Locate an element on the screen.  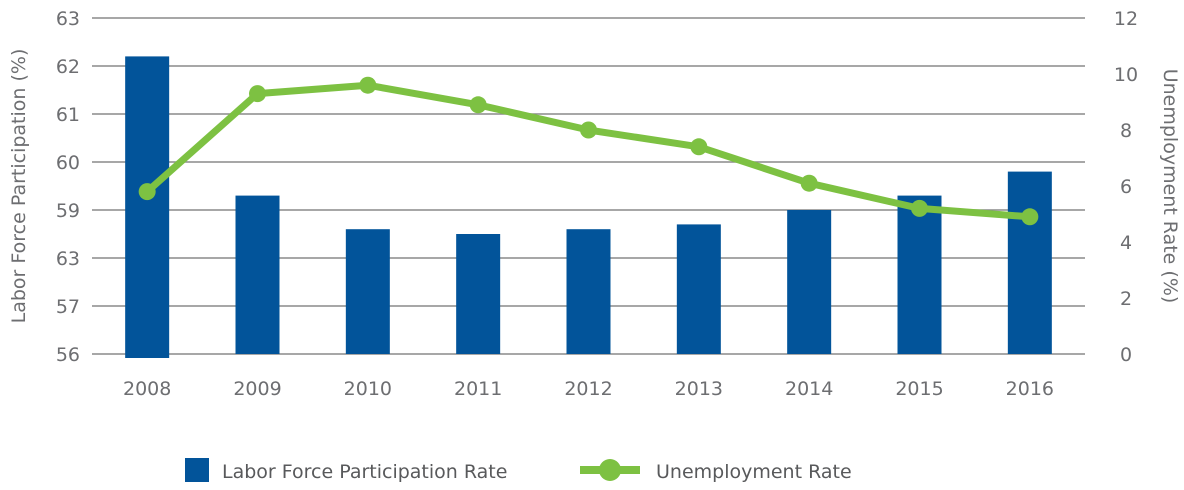
x-tick-label: 2011 is located at coordinates (478, 389).